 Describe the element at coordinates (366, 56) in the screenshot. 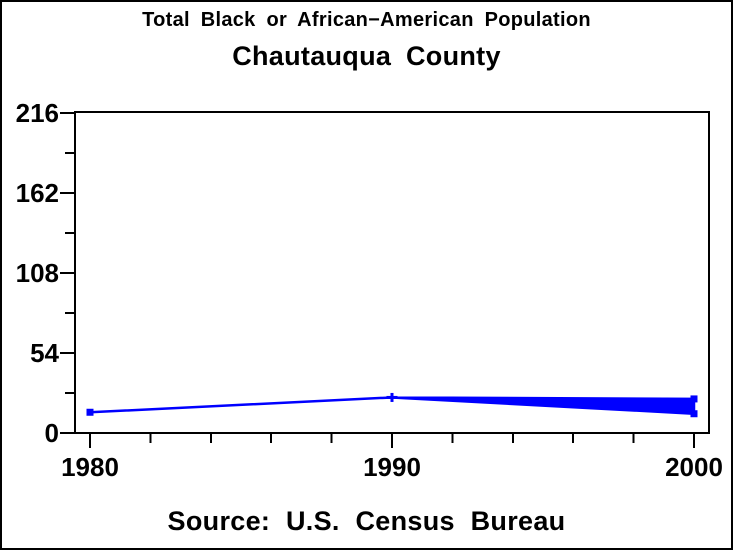

I see `chart-subtitle: Chautauqua County` at that location.